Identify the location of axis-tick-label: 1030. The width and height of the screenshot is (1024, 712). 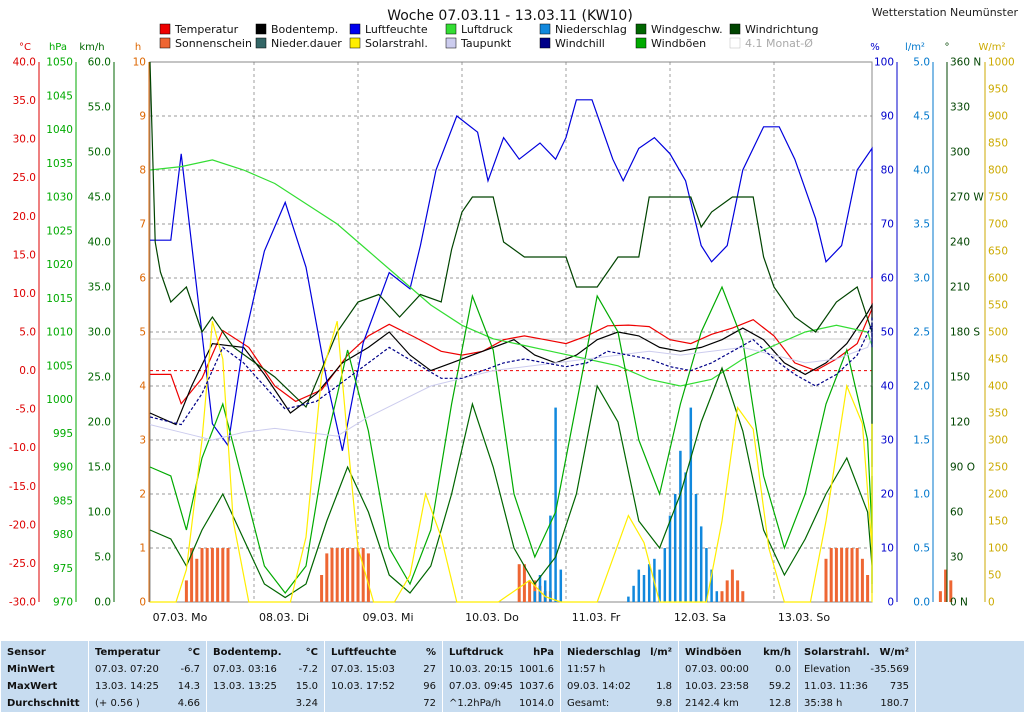
(59, 198).